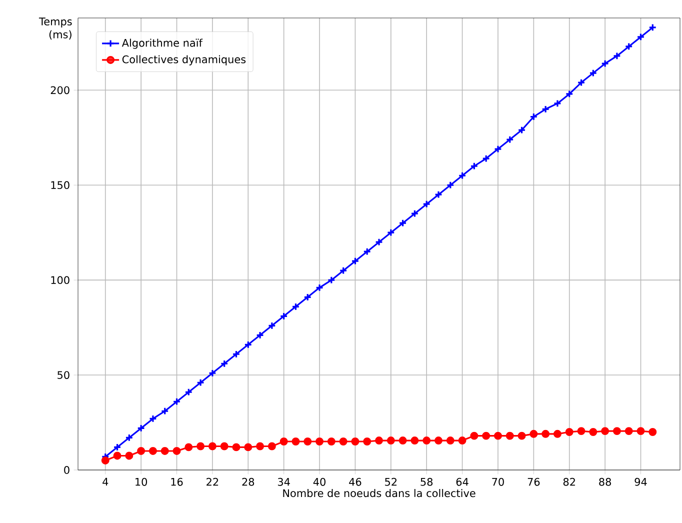 The width and height of the screenshot is (682, 523). Describe the element at coordinates (391, 482) in the screenshot. I see `x-tick-label: 52` at that location.